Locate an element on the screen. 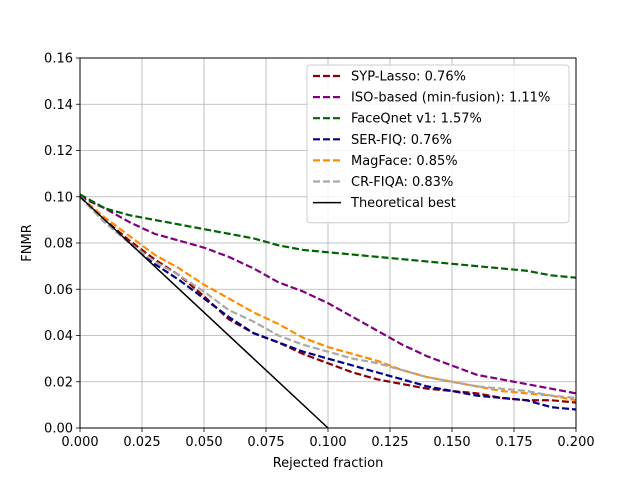 This screenshot has width=640, height=480. x-tick-label: 0.150 is located at coordinates (451, 442).